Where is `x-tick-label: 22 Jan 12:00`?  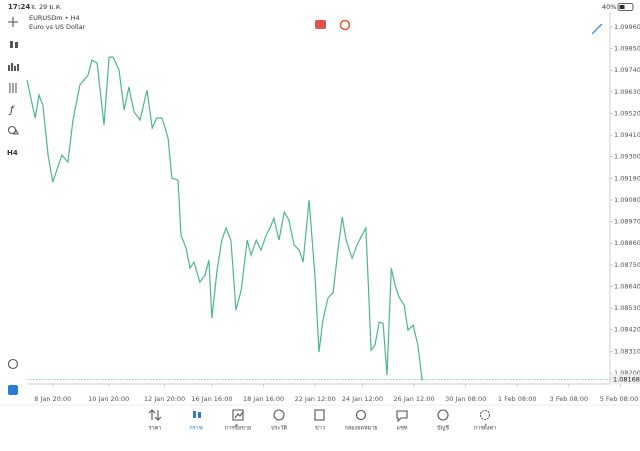
x-tick-label: 22 Jan 12:00 is located at coordinates (315, 399).